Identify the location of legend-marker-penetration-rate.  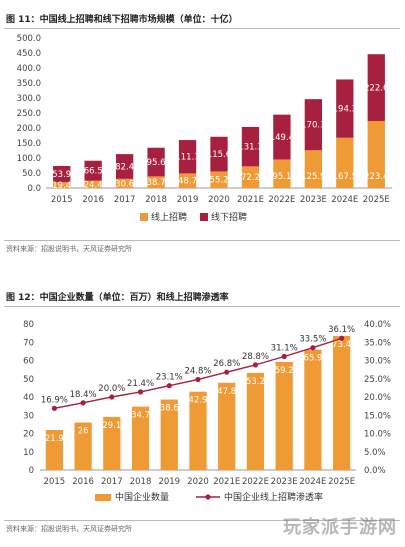
(208, 497).